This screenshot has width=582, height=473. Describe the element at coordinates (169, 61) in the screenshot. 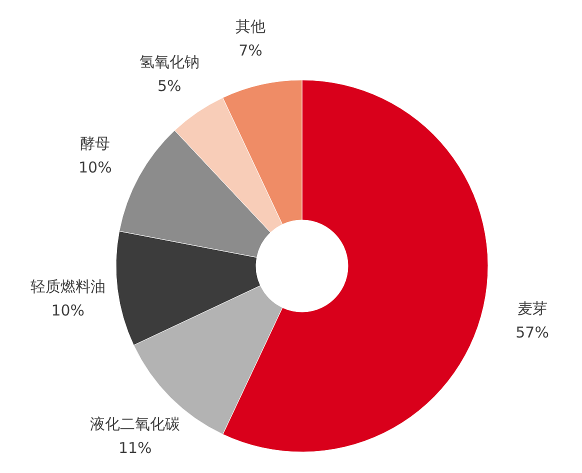

I see `slice-label: 氢氧化钠` at that location.